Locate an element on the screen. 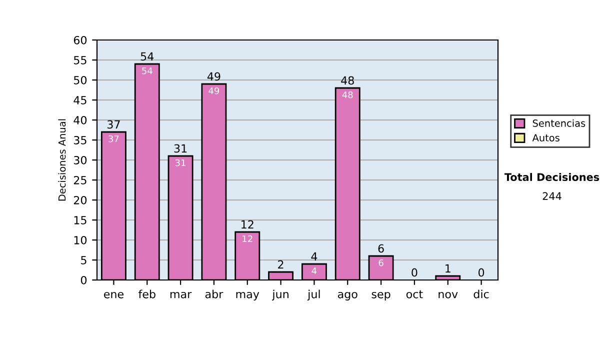 Image resolution: width=600 pixels, height=340 pixels. data-label: 37 is located at coordinates (113, 138).